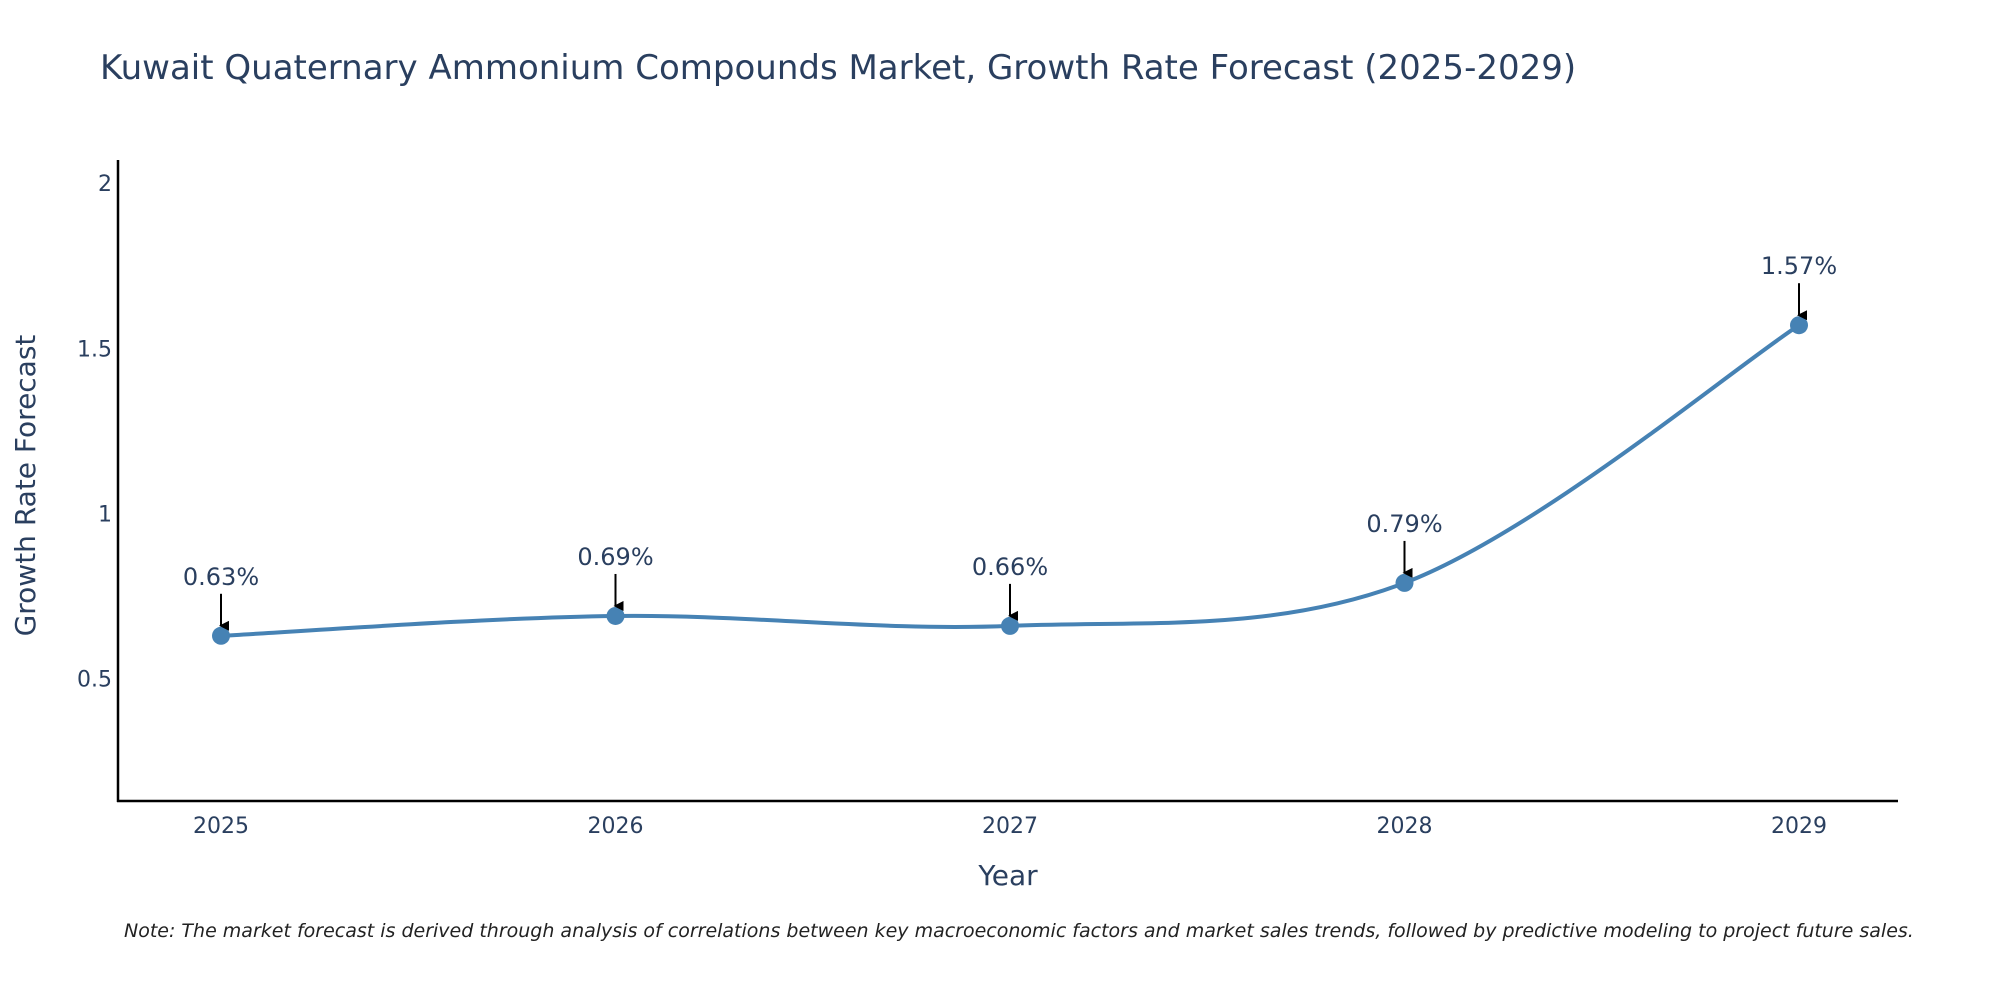 The height and width of the screenshot is (1000, 2000). What do you see at coordinates (1007, 875) in the screenshot?
I see `x-axis-title: Year` at bounding box center [1007, 875].